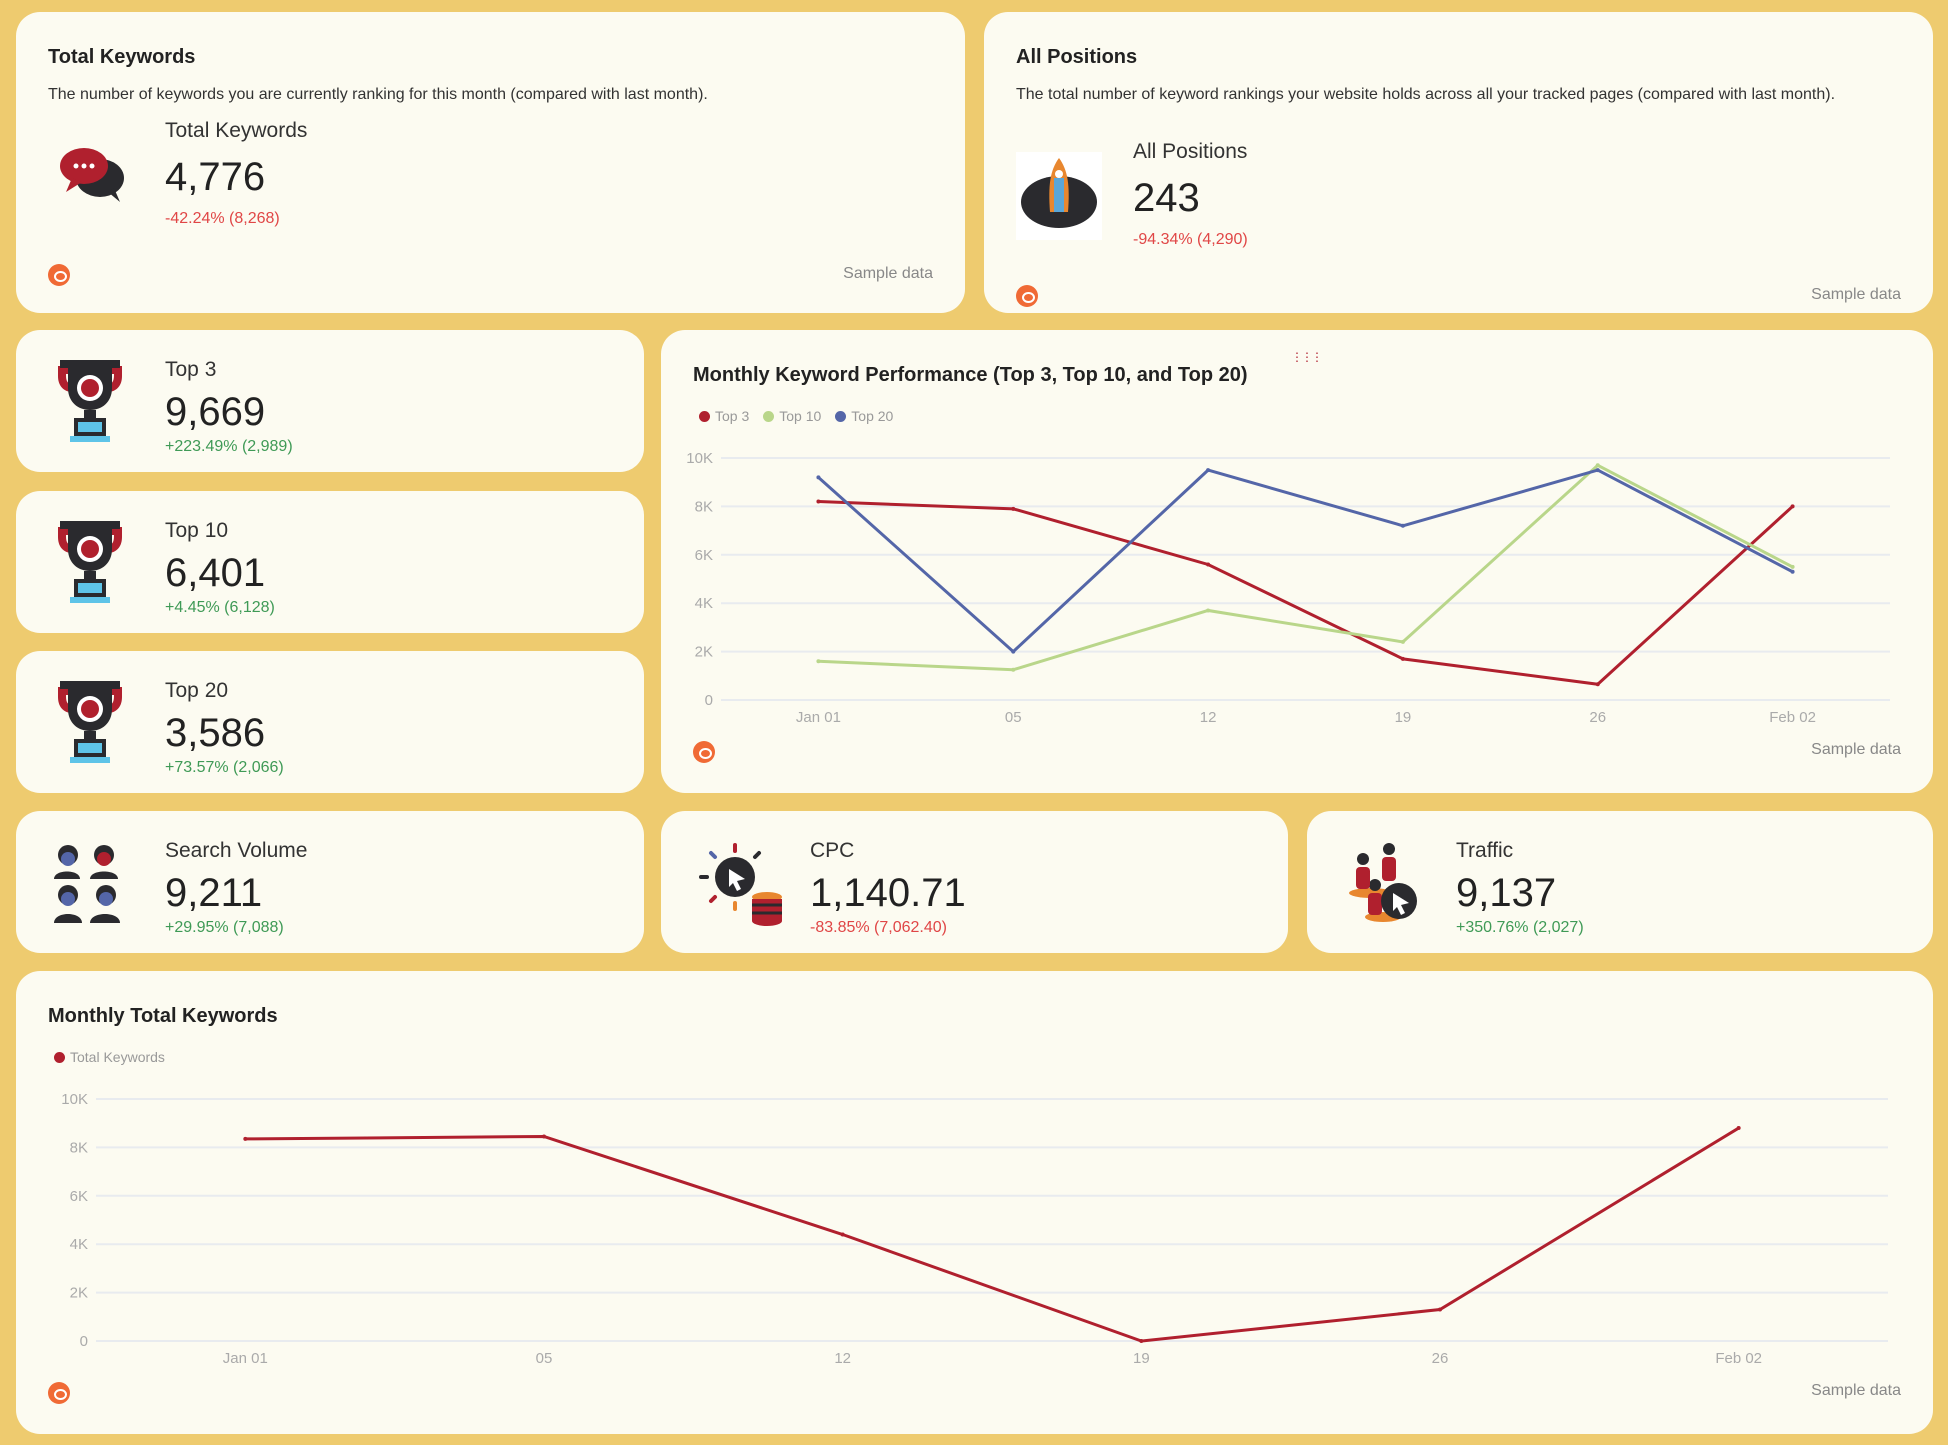  I want to click on metric-change: +4.45% (6,128), so click(220, 607).